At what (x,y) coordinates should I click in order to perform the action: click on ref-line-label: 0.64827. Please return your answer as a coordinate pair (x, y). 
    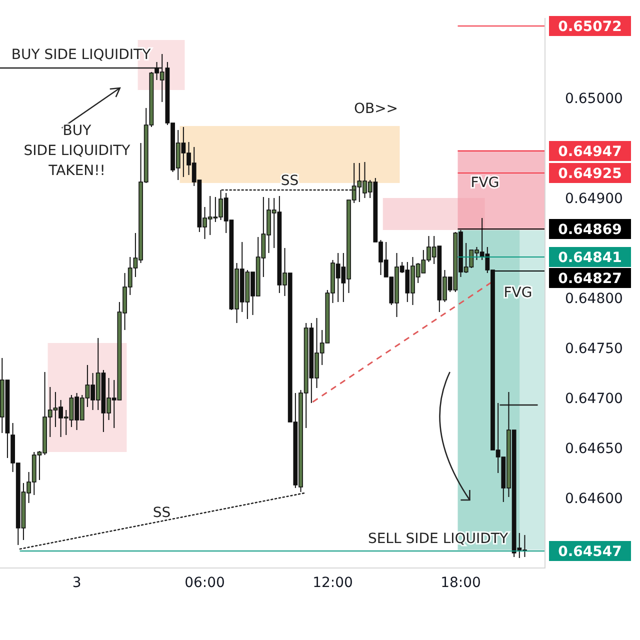
    Looking at the image, I should click on (590, 278).